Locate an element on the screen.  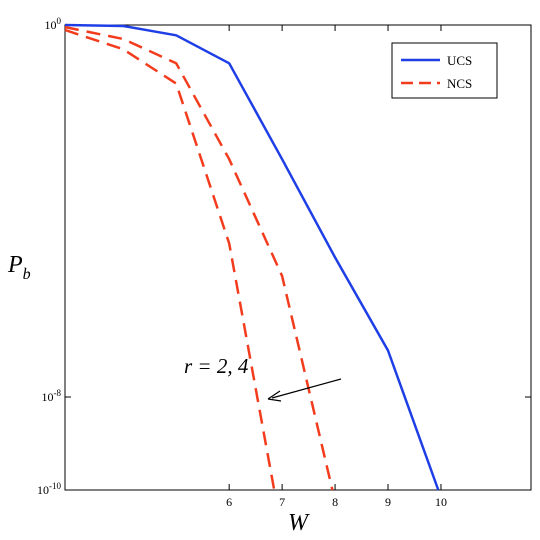
annotation-text: r = 2, 4 is located at coordinates (216, 366).